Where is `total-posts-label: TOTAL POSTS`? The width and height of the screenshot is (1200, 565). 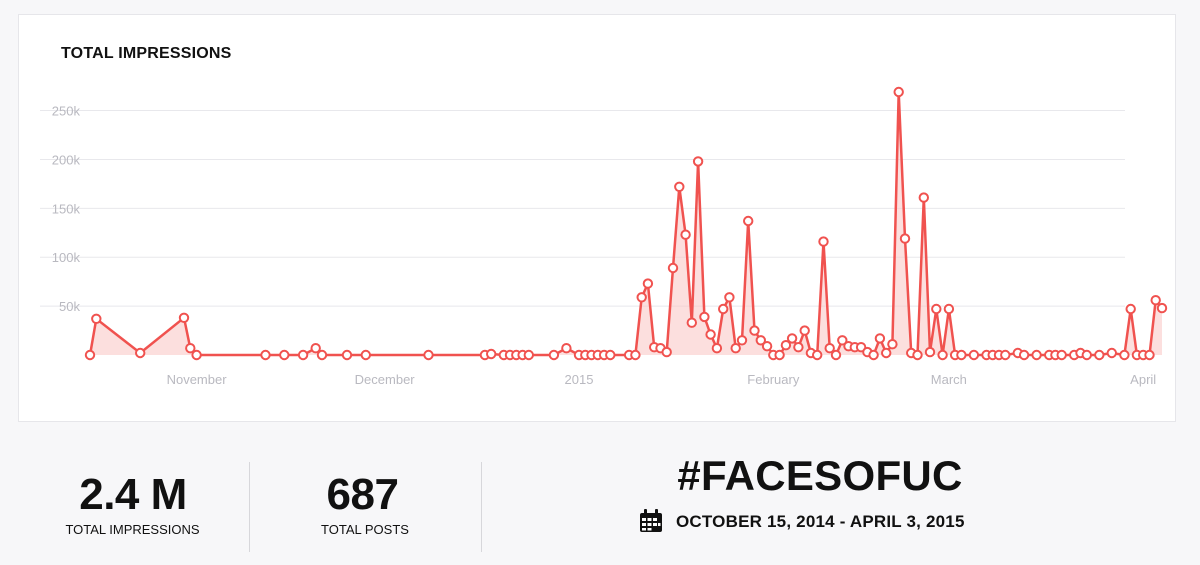
total-posts-label: TOTAL POSTS is located at coordinates (365, 529).